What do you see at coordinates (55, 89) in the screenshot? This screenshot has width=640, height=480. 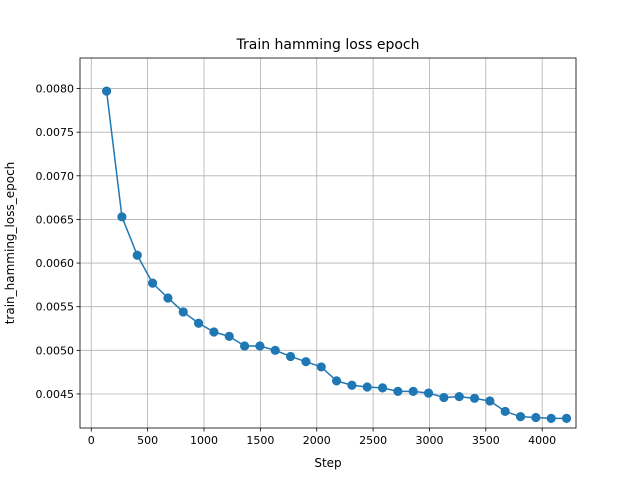 I see `y-tick-label: 0.0080` at bounding box center [55, 89].